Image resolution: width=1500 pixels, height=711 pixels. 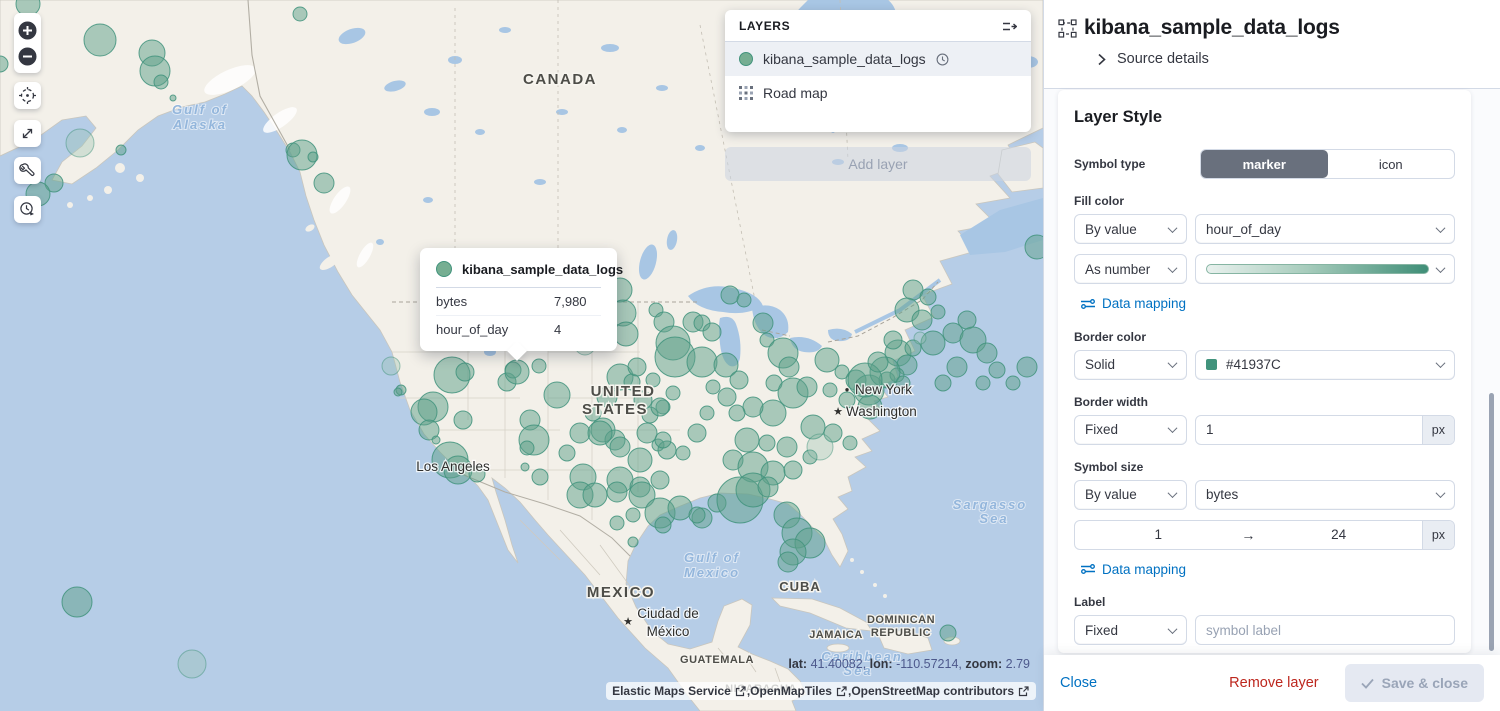 What do you see at coordinates (27, 133) in the screenshot?
I see `fit-to-data-button` at bounding box center [27, 133].